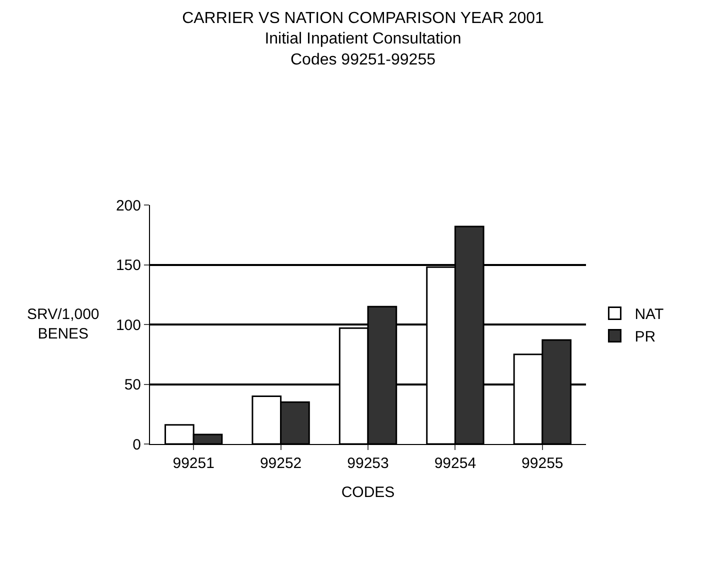 Image resolution: width=726 pixels, height=569 pixels. Describe the element at coordinates (281, 463) in the screenshot. I see `x-tick-label: 99252` at that location.